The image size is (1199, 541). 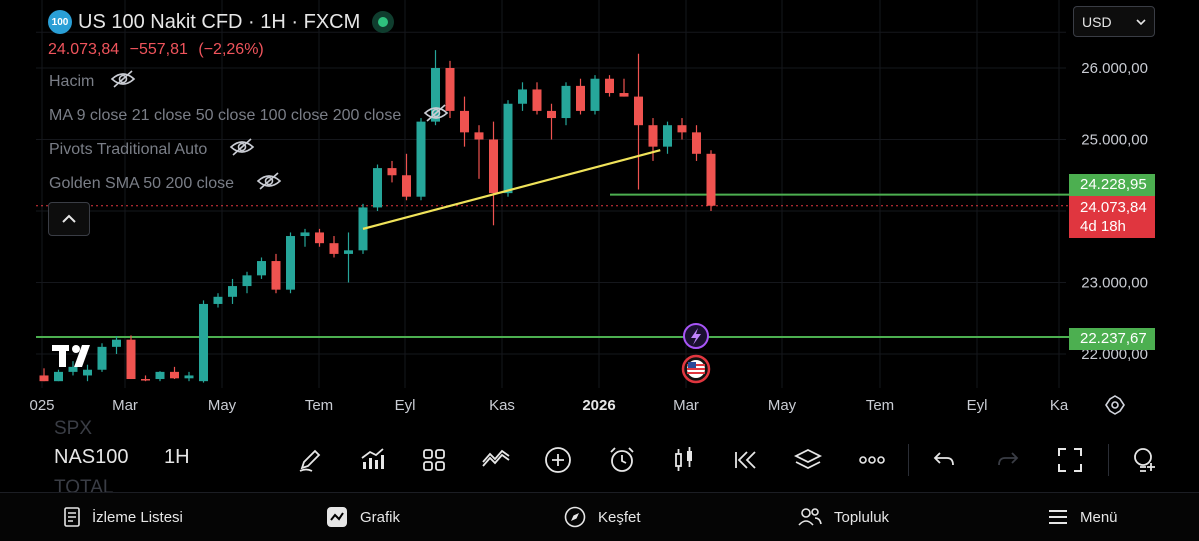 I want to click on flash-event-icon, so click(x=696, y=336).